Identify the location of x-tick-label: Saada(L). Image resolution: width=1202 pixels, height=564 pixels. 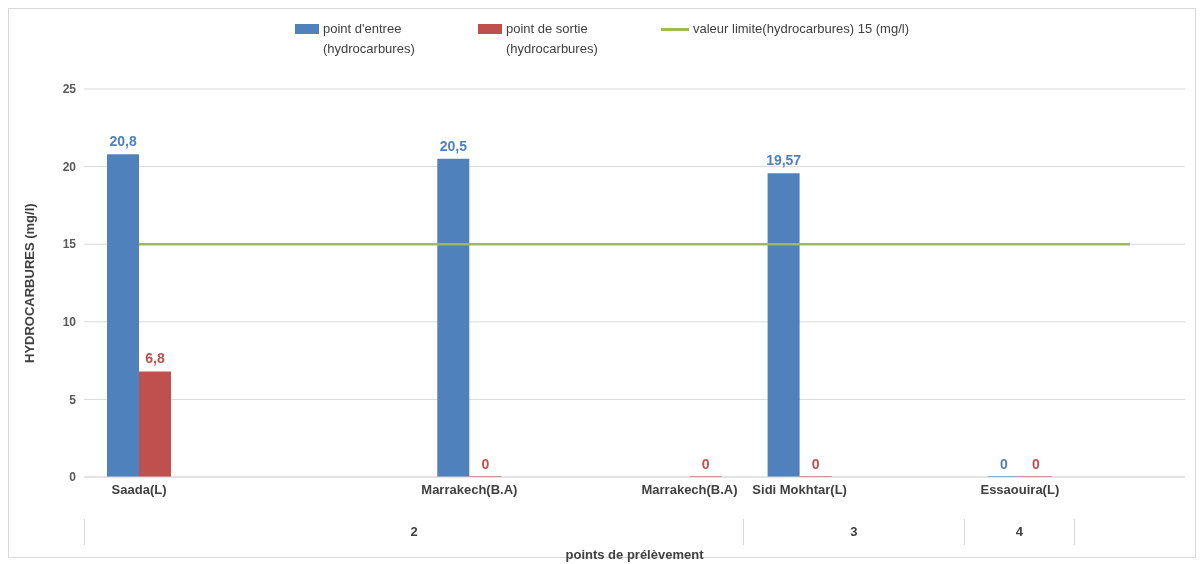
(139, 490).